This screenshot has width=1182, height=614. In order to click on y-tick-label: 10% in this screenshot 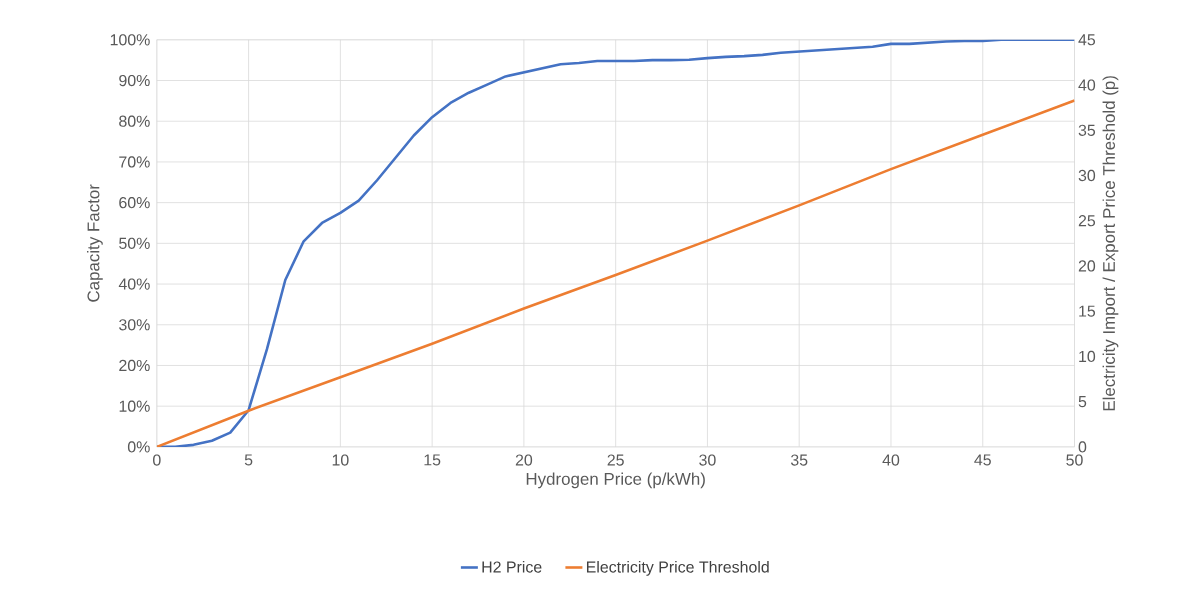, I will do `click(134, 406)`.